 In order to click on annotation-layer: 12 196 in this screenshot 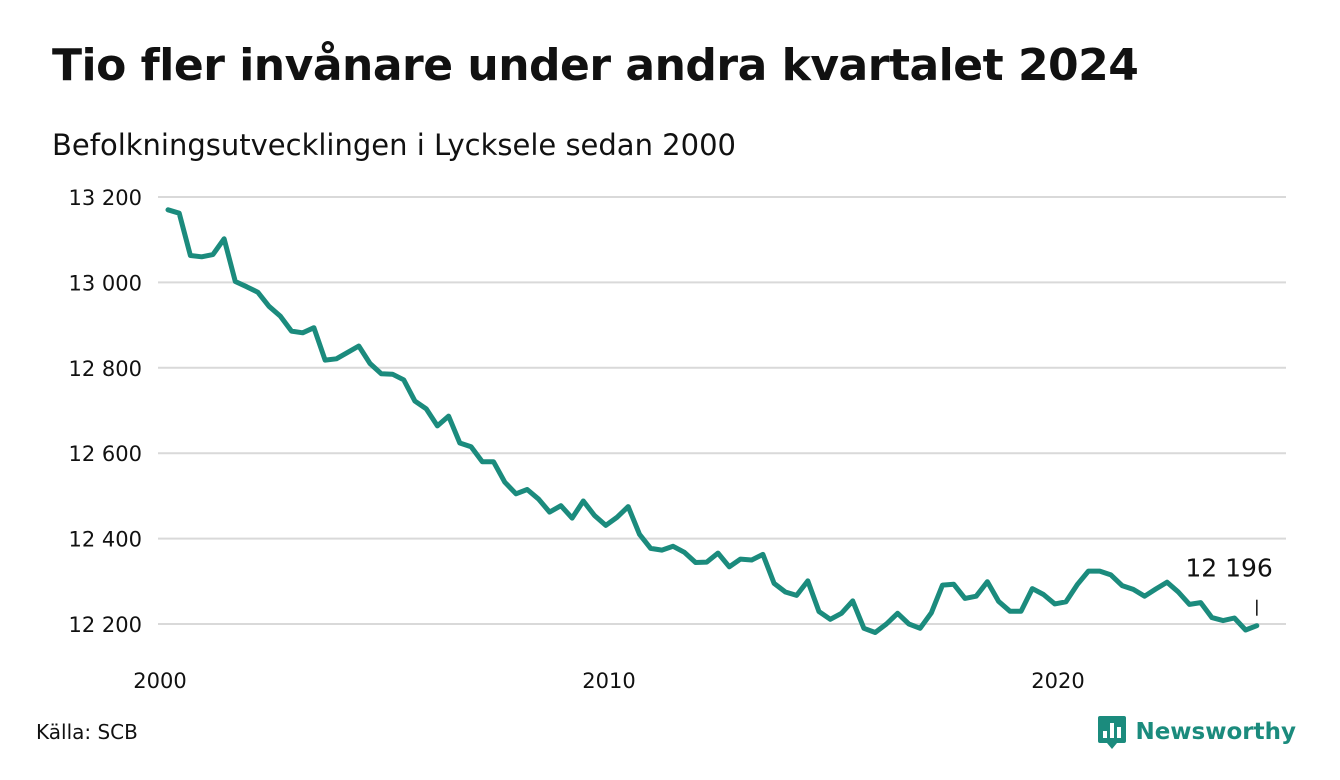, I will do `click(1229, 585)`.